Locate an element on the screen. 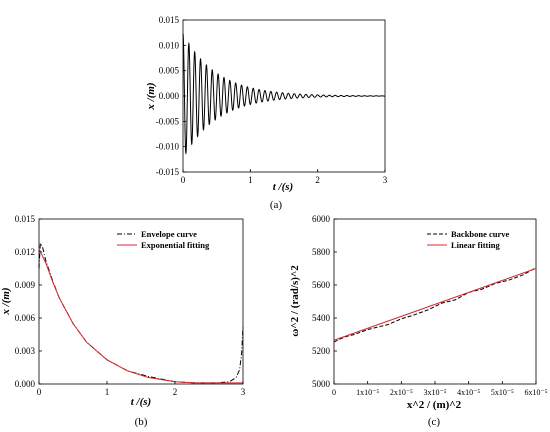  panel-c-xlabel: x^2 / (m)^2 is located at coordinates (434, 405).